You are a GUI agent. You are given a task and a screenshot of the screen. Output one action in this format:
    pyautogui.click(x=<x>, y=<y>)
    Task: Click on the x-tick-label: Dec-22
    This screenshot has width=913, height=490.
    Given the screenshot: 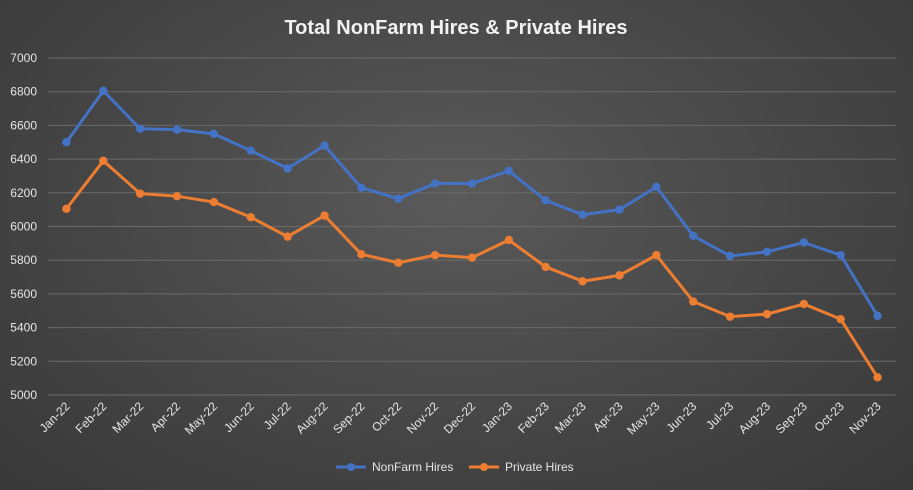 What is the action you would take?
    pyautogui.click(x=459, y=417)
    